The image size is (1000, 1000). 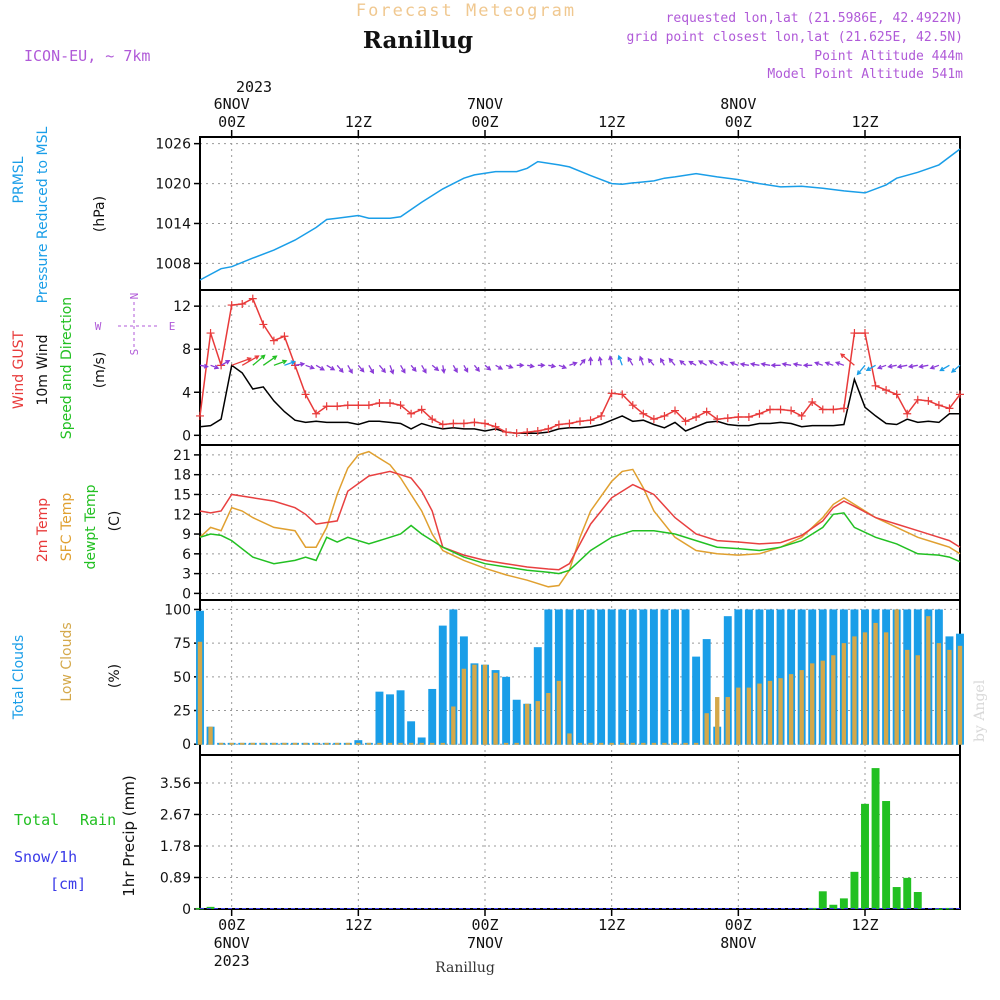 What do you see at coordinates (186, 393) in the screenshot?
I see `wind-ytick-label: 4` at bounding box center [186, 393].